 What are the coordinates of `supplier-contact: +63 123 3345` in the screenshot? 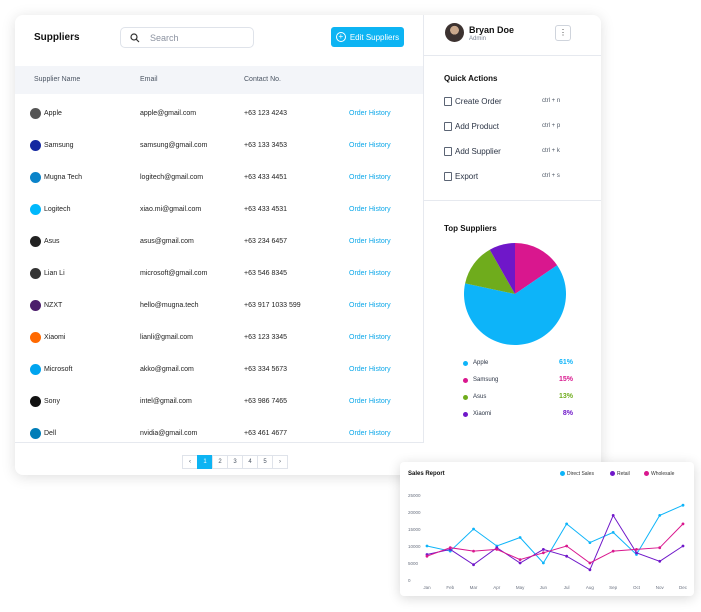 It's located at (266, 337).